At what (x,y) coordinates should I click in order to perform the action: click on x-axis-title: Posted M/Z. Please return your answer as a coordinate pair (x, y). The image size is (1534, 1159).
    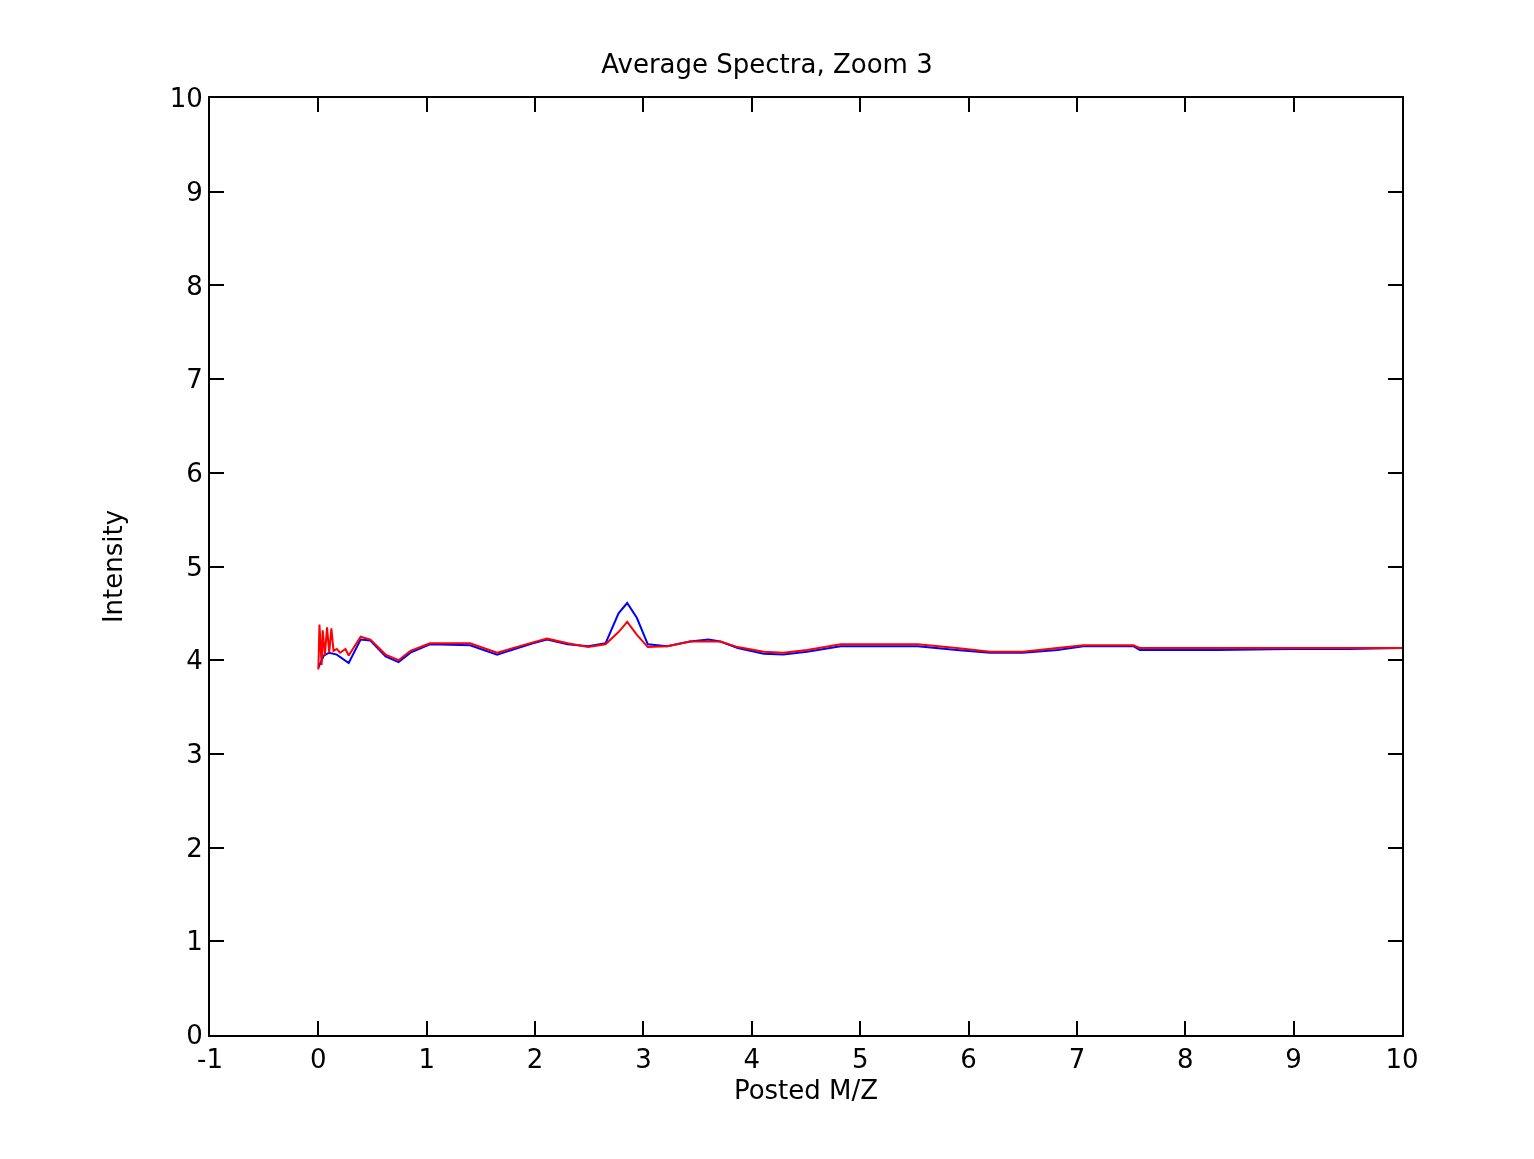
    Looking at the image, I should click on (806, 1090).